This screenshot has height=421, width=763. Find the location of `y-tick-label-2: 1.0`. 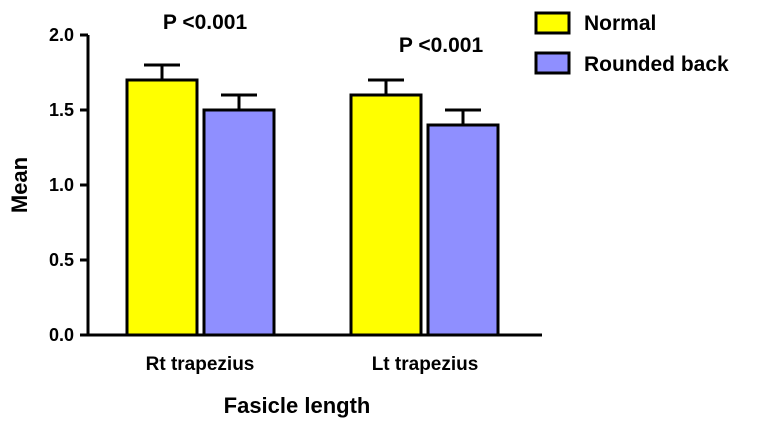

y-tick-label-2: 1.0 is located at coordinates (61, 185).